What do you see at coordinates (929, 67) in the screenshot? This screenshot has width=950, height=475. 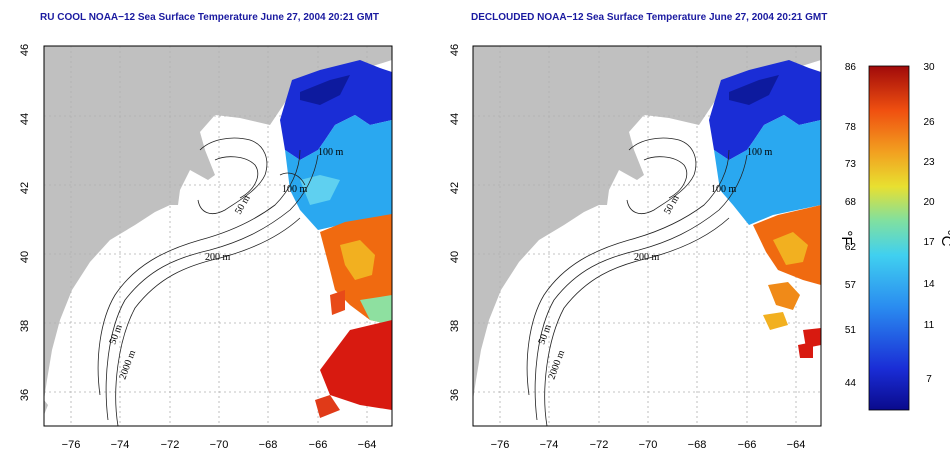 I see `c-tick: 30` at bounding box center [929, 67].